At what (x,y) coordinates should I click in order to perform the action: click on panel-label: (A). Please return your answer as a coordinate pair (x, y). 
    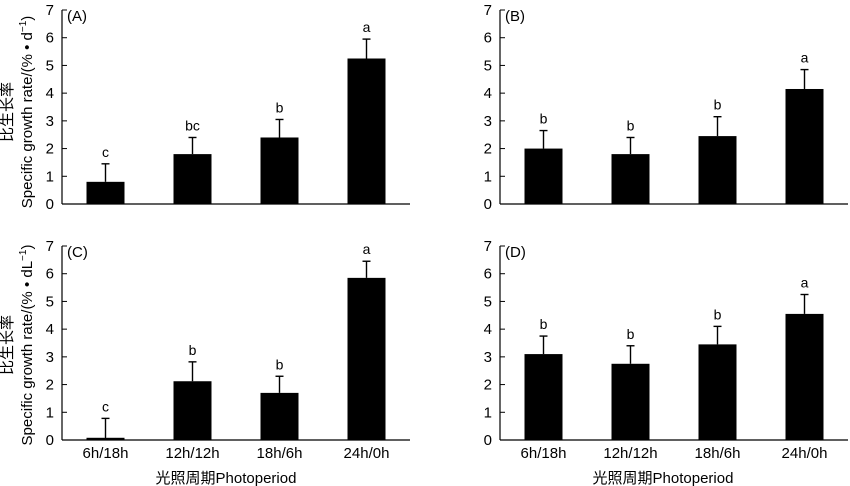
    Looking at the image, I should click on (77, 16).